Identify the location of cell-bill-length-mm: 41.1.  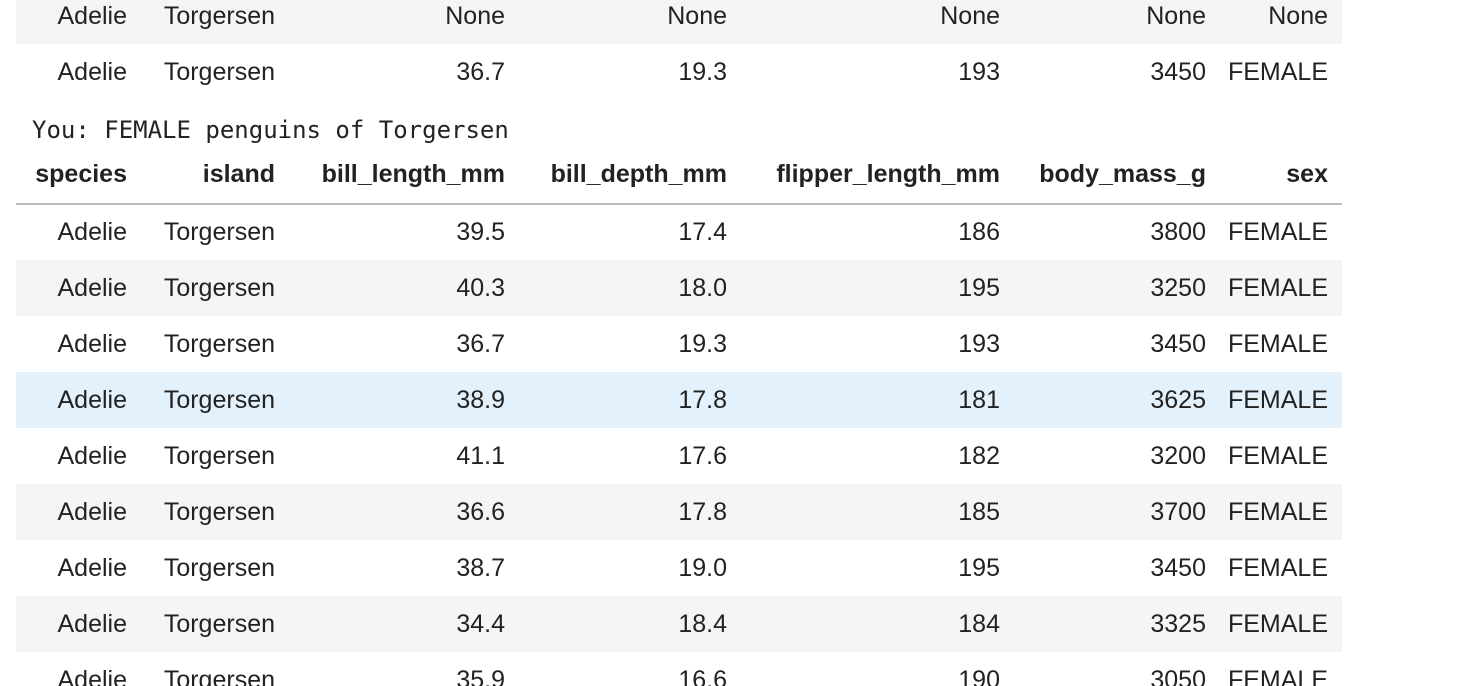
(480, 455).